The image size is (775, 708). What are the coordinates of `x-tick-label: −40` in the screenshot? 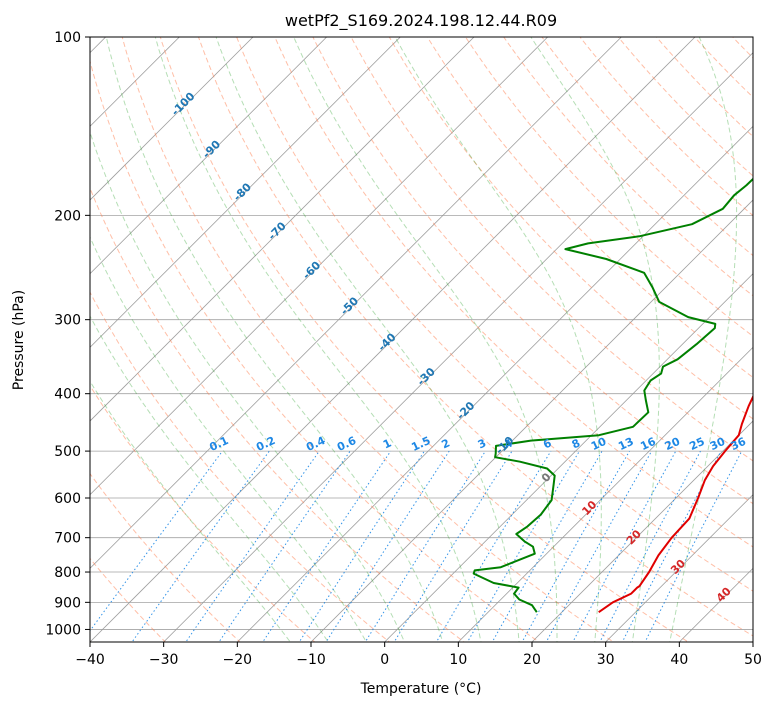 It's located at (90, 660).